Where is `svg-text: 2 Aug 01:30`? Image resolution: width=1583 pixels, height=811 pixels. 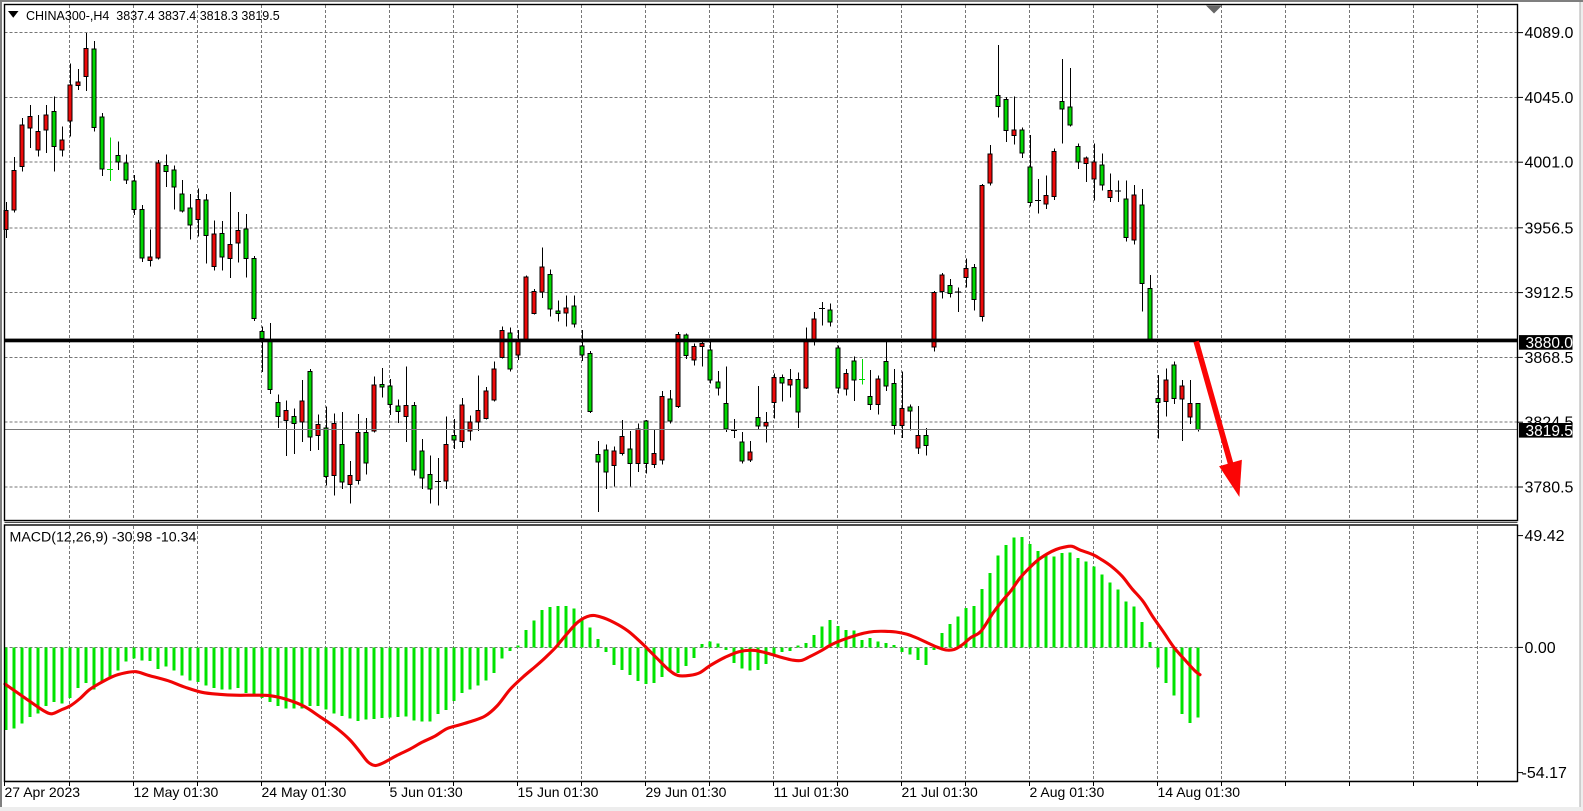 svg-text: 2 Aug 01:30 is located at coordinates (1067, 792).